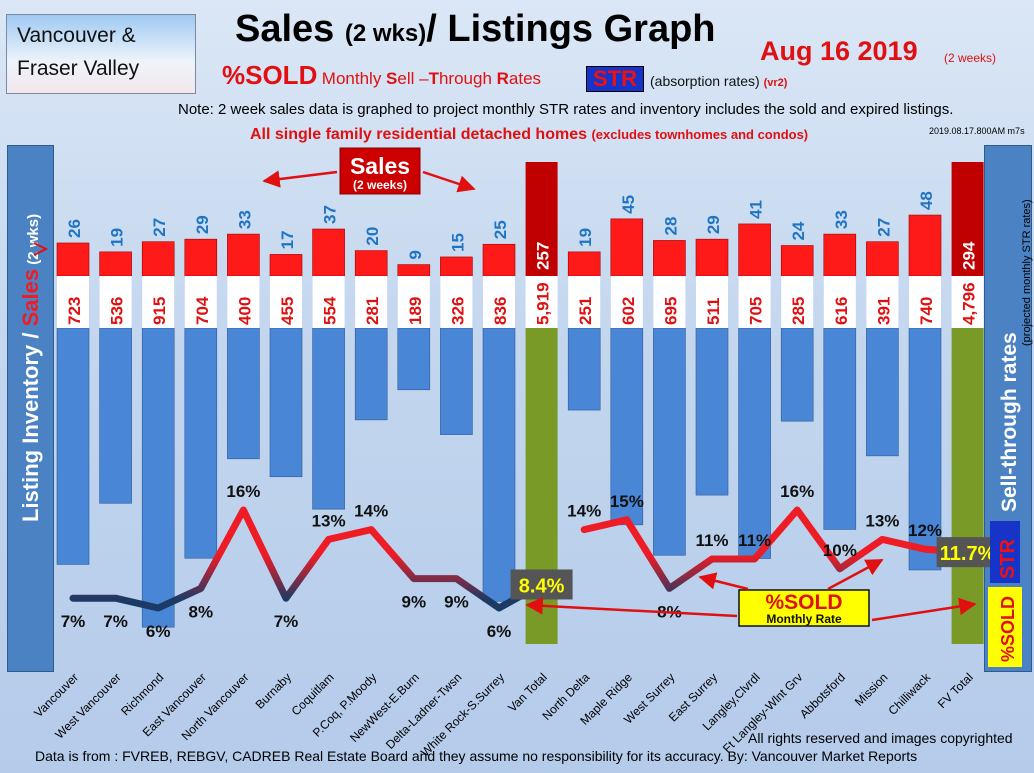 The width and height of the screenshot is (1034, 773). What do you see at coordinates (101, 54) in the screenshot?
I see `region-label-box: Vancouver & Fraser Valley` at bounding box center [101, 54].